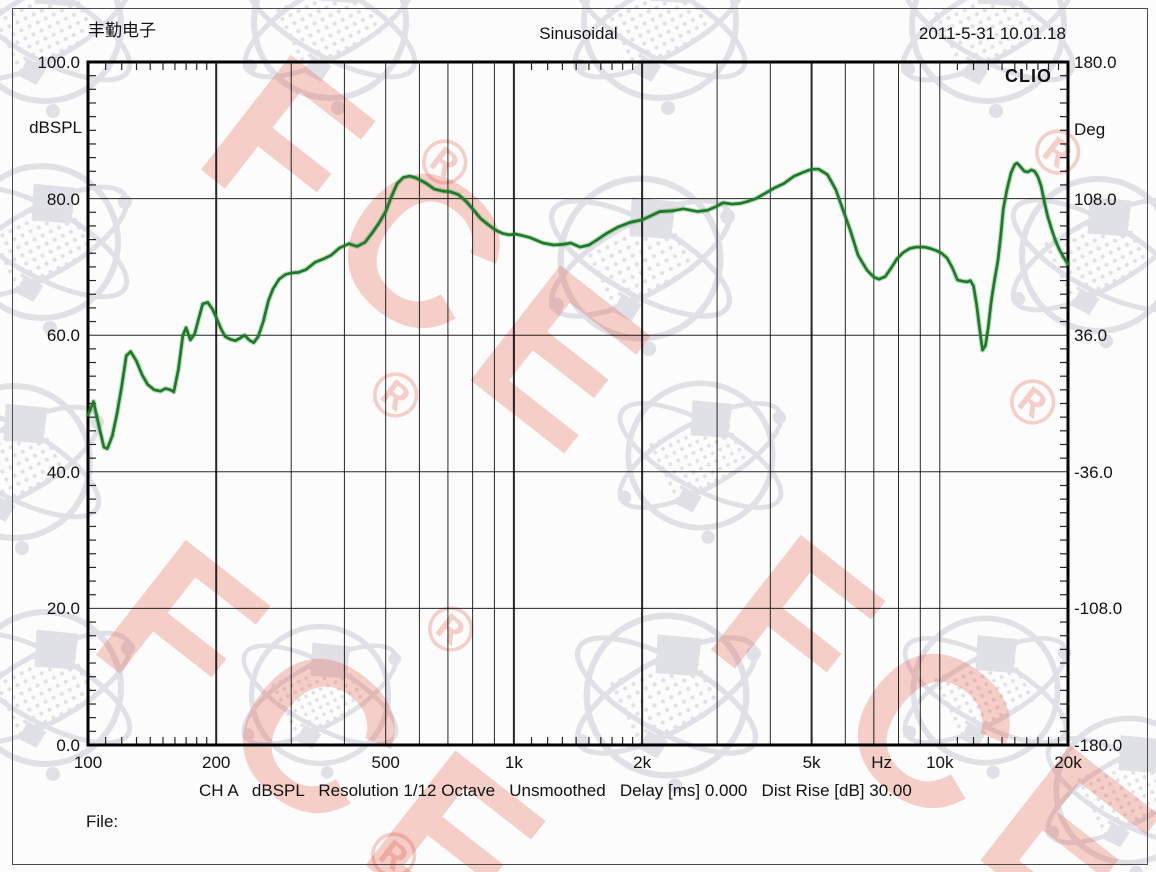 Image resolution: width=1156 pixels, height=872 pixels. Describe the element at coordinates (578, 33) in the screenshot. I see `measurement-type-title: Sinusoidal` at that location.